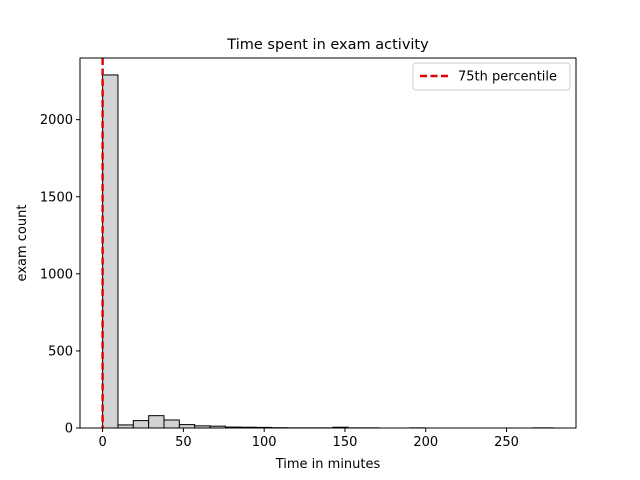  I want to click on x-tick-label: 250, so click(506, 442).